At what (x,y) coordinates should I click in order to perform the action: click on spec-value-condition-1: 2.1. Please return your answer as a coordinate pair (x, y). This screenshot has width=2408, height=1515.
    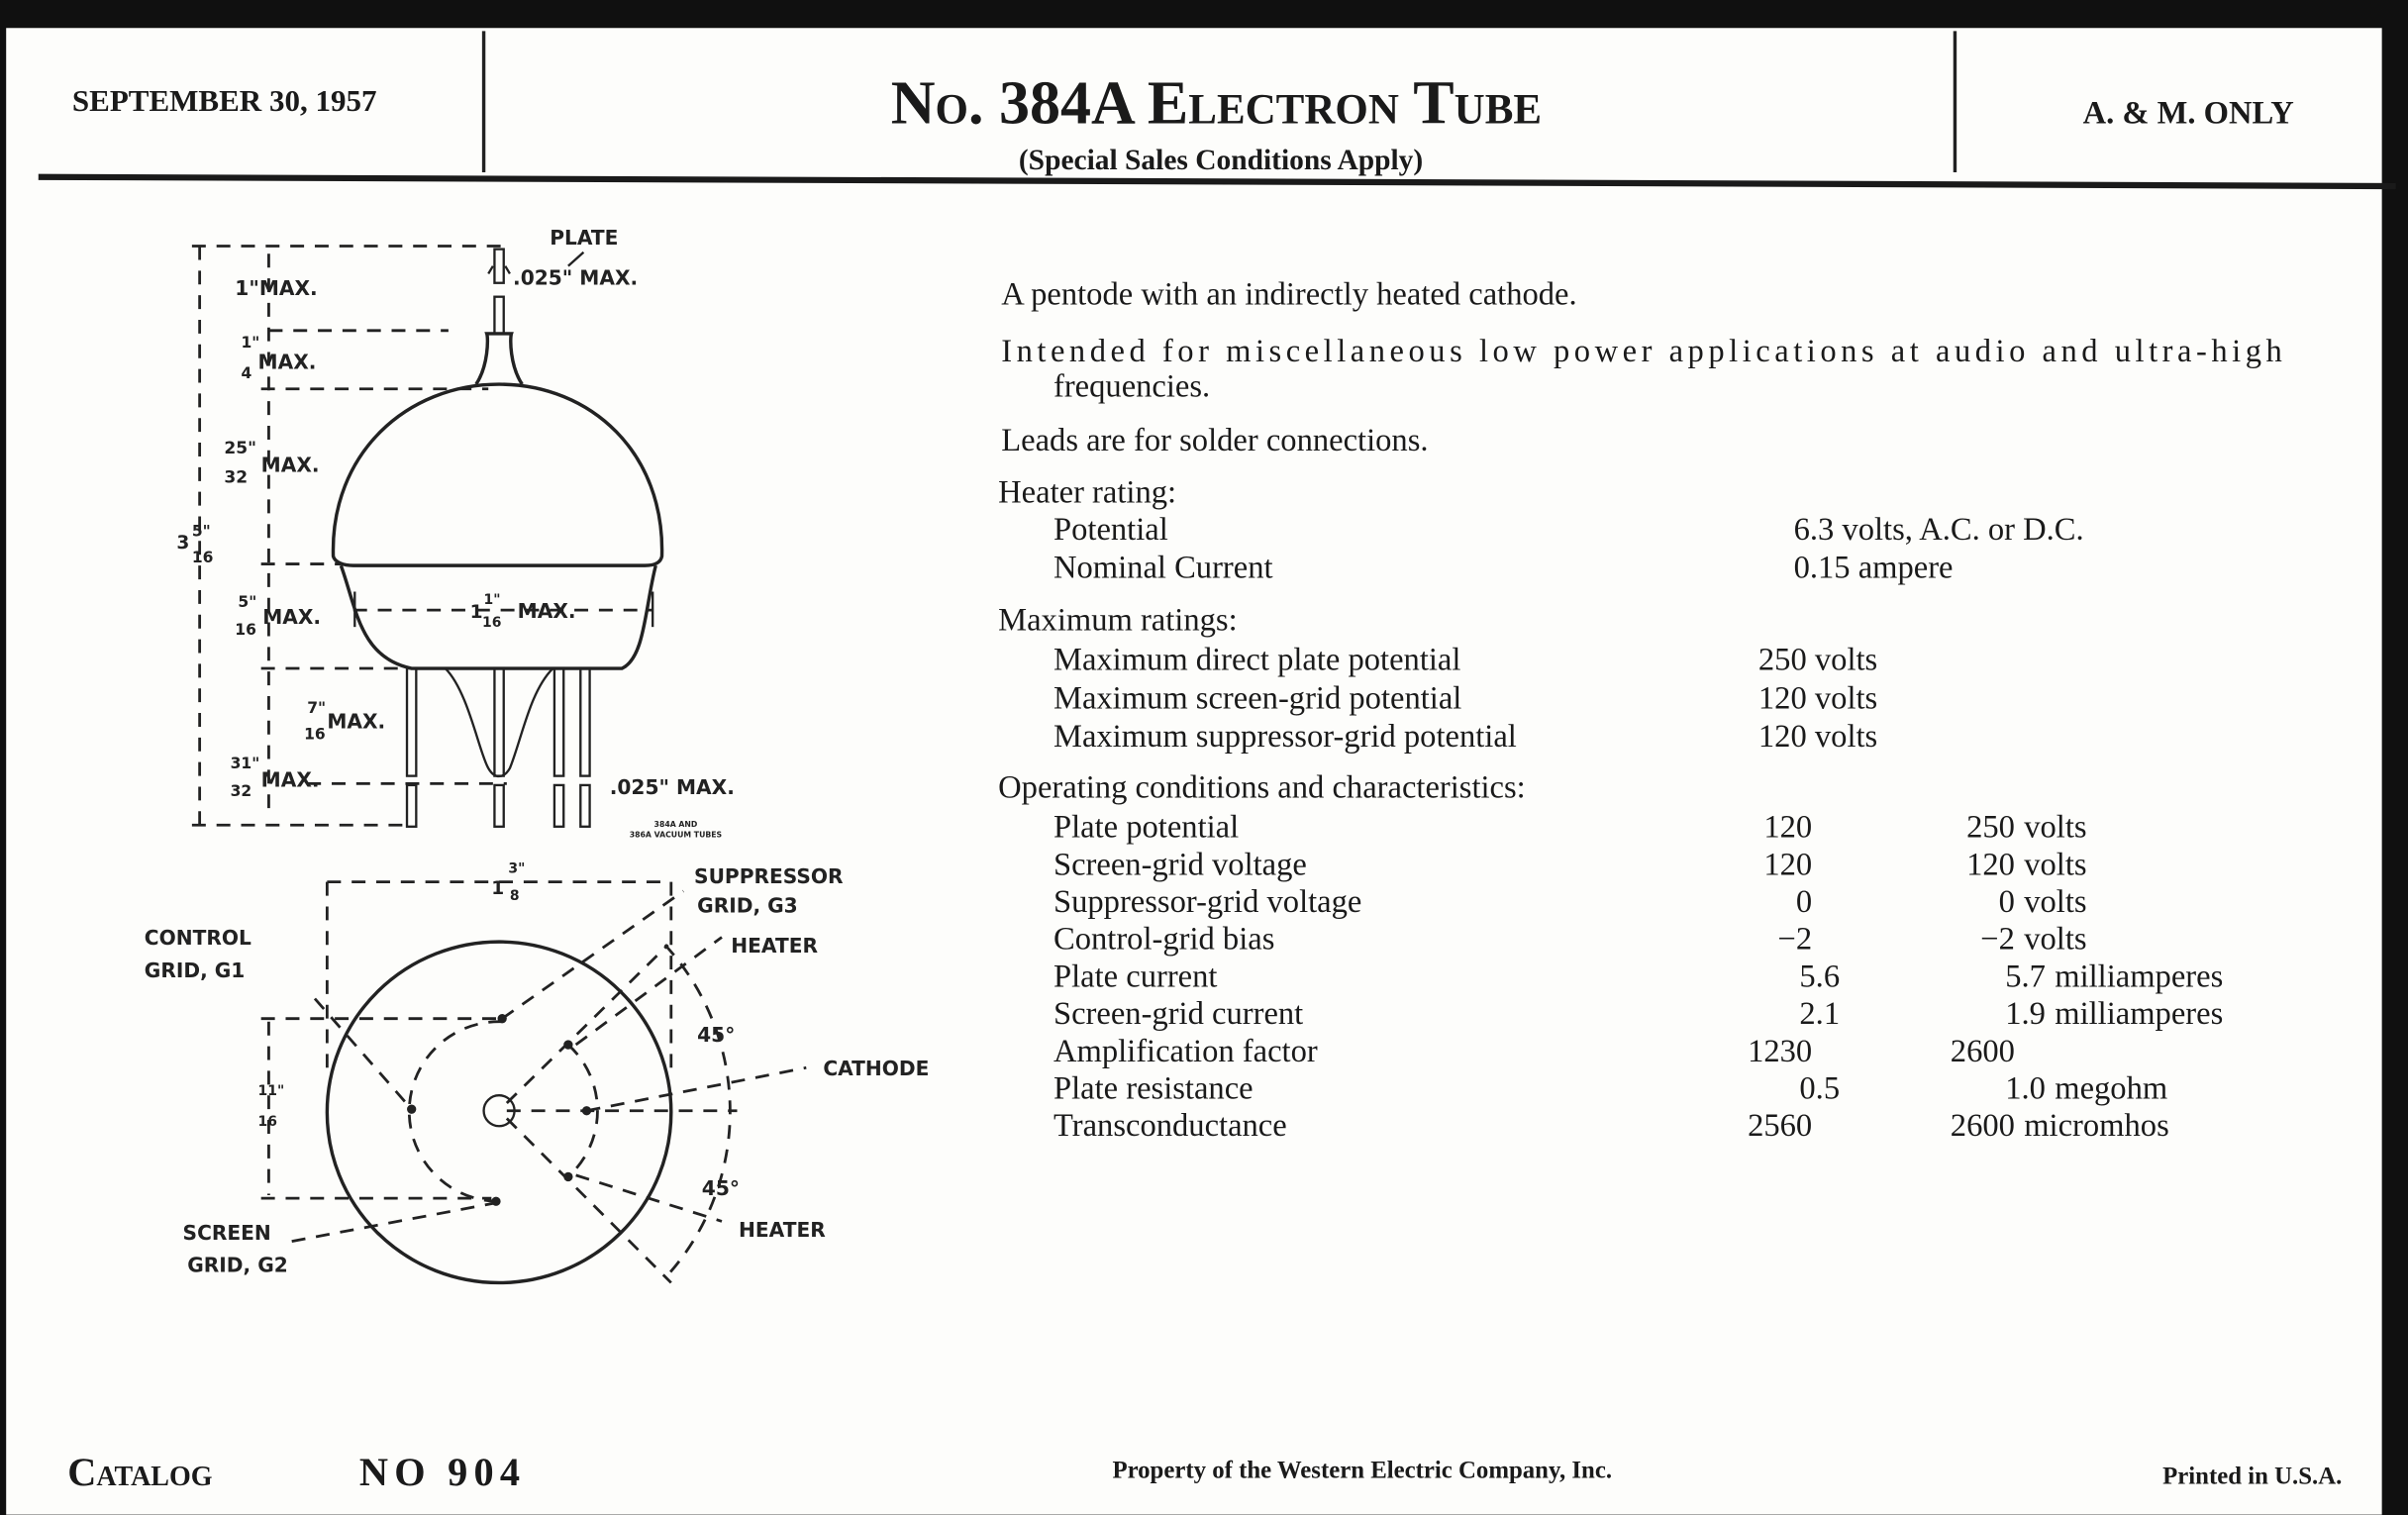
    Looking at the image, I should click on (1819, 1014).